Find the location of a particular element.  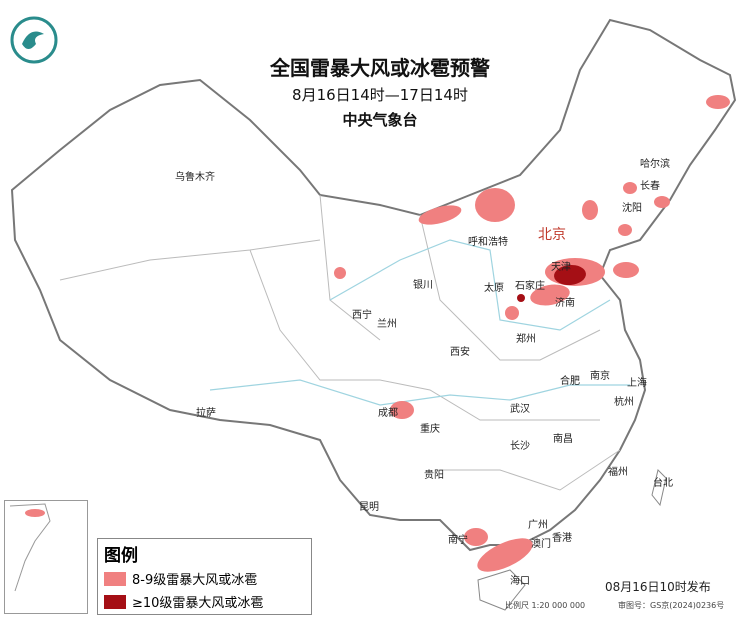

city-label: 太原 is located at coordinates (494, 288).